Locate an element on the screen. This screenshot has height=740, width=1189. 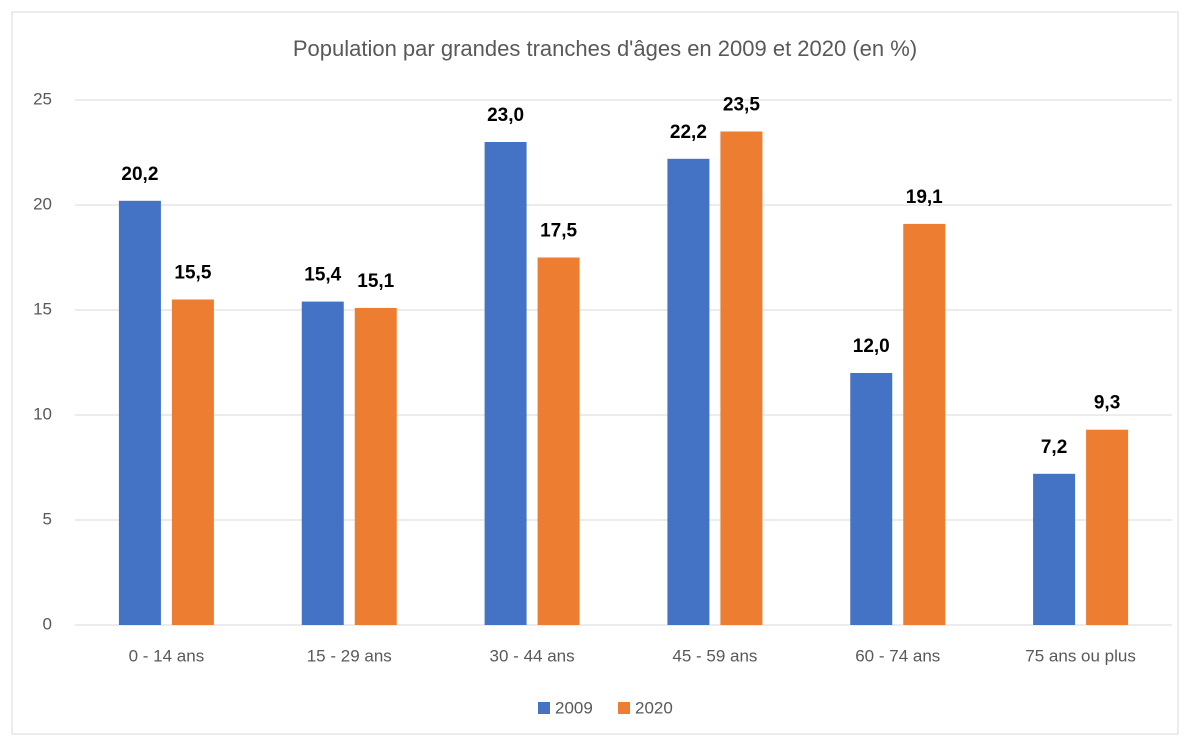
x-tick-label: 0 - 14 ans is located at coordinates (167, 655).